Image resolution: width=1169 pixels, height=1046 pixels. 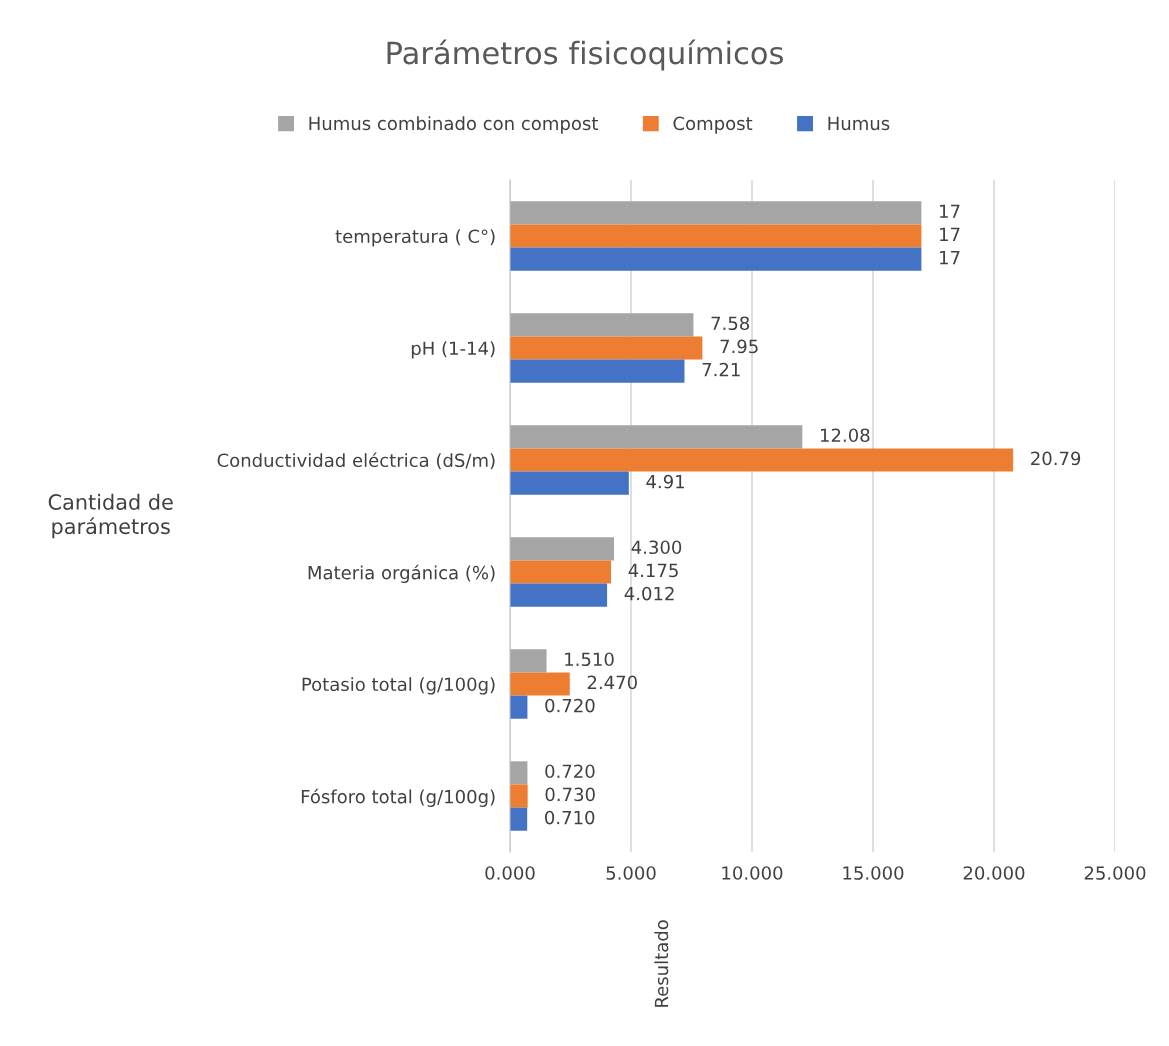 I want to click on y-axis-title: Cantidad de parámetros, so click(x=110, y=516).